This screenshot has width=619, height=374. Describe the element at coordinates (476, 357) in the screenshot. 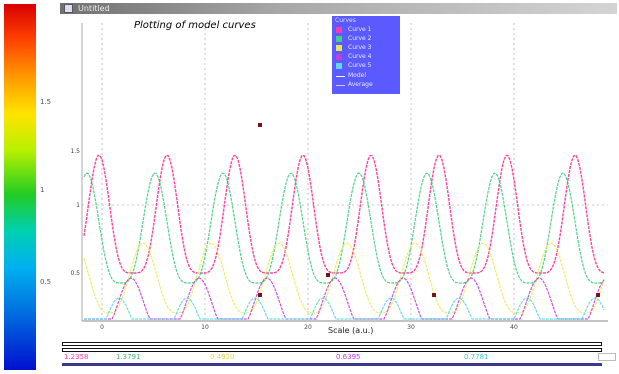

I see `status-value: 0.7781` at that location.